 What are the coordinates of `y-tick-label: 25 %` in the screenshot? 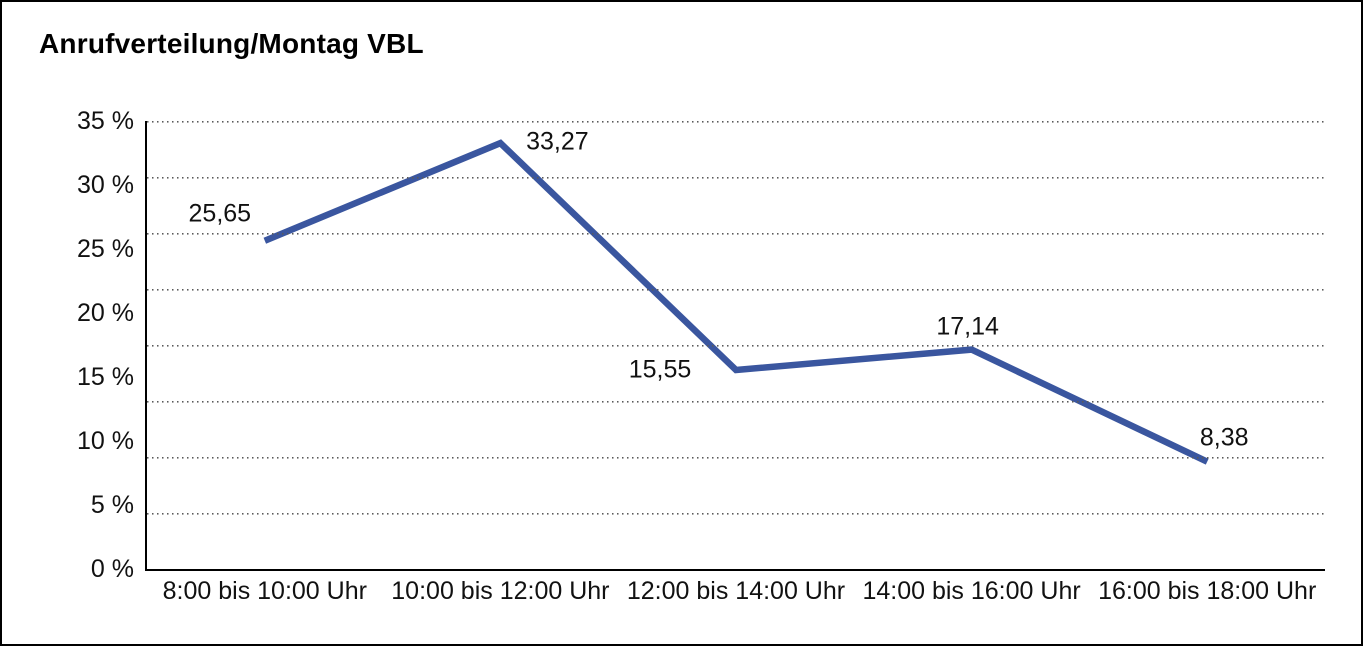 It's located at (105, 249).